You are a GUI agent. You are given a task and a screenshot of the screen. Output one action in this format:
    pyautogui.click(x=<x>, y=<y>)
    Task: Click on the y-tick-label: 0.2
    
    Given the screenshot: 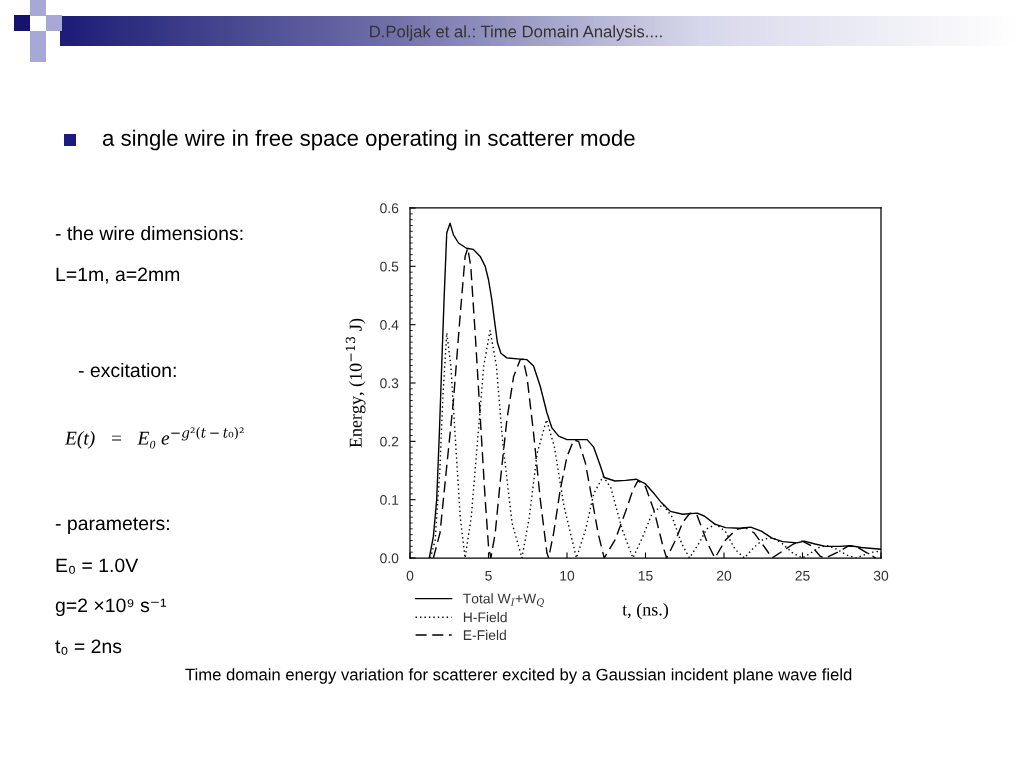 What is the action you would take?
    pyautogui.click(x=389, y=441)
    